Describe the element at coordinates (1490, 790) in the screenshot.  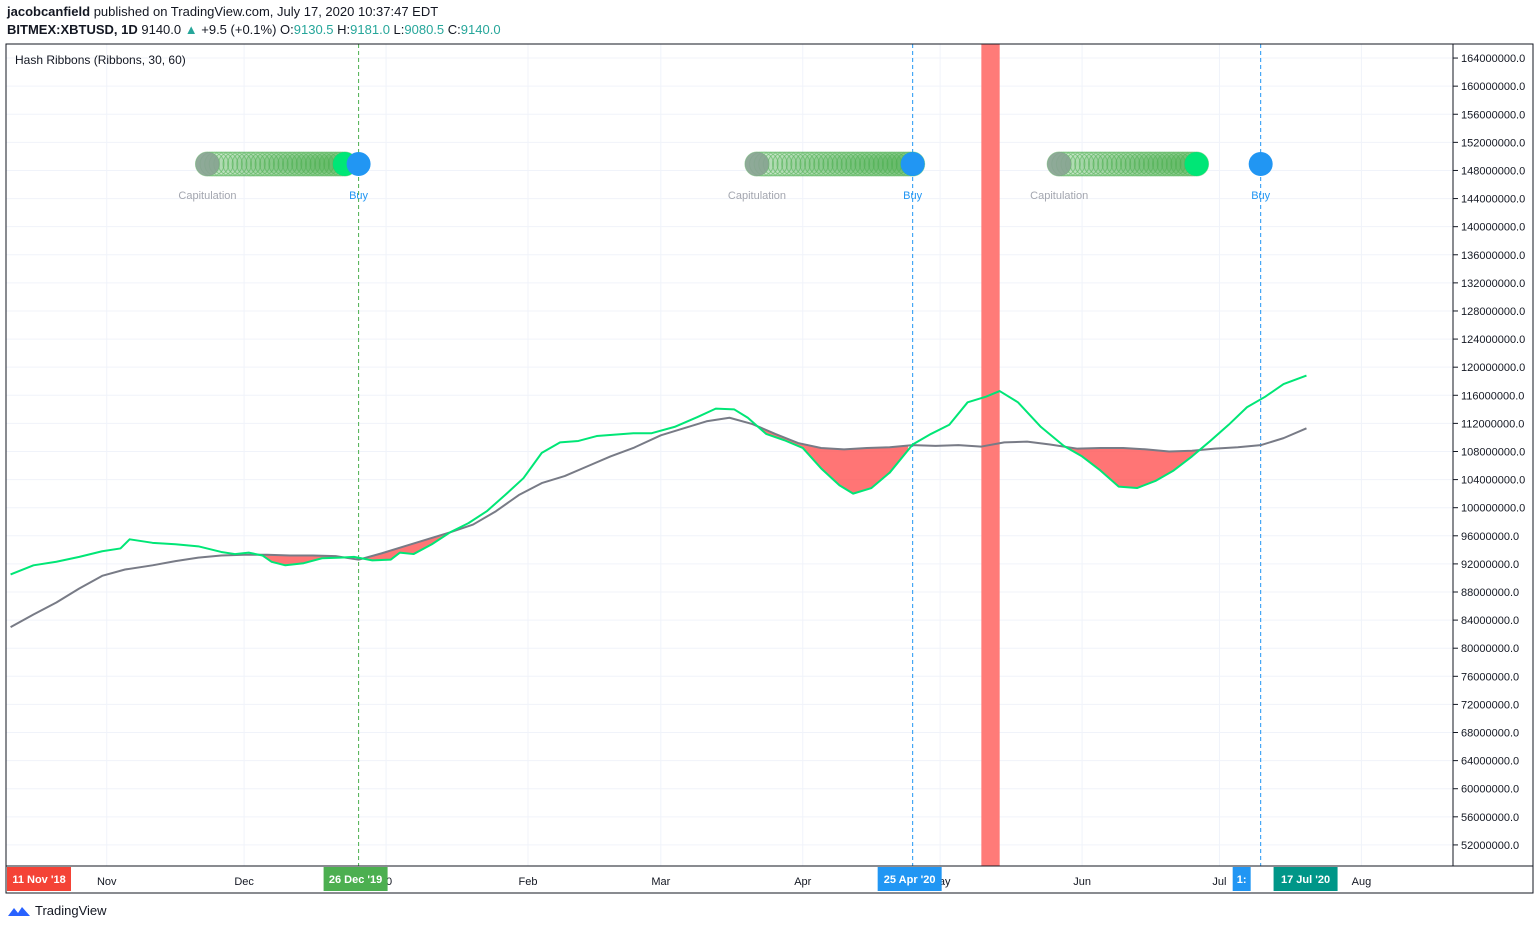
I see `price-tick-label: 60000000.0` at that location.